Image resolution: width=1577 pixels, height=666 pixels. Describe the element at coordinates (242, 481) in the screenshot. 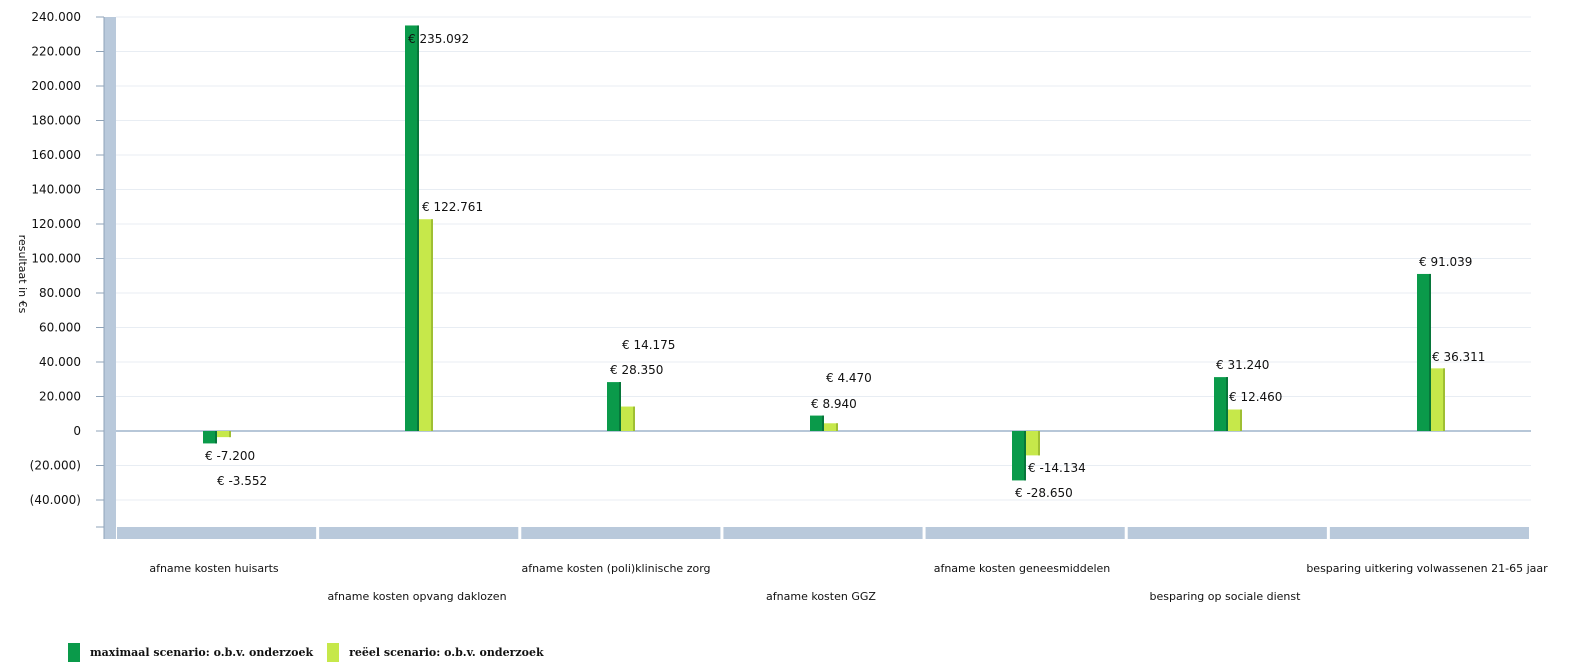

I see `data-label-reeel: € -3.552` at that location.